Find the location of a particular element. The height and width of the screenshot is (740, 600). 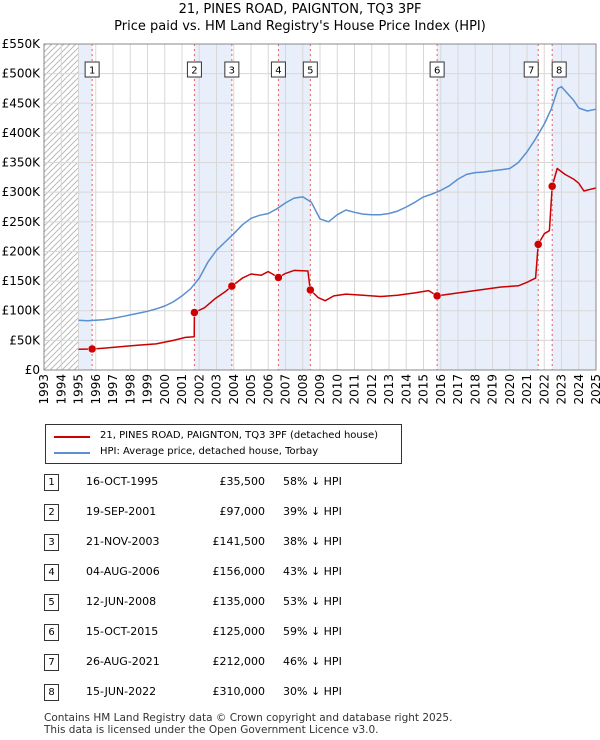

sale-price: £310,000 is located at coordinates (239, 691).